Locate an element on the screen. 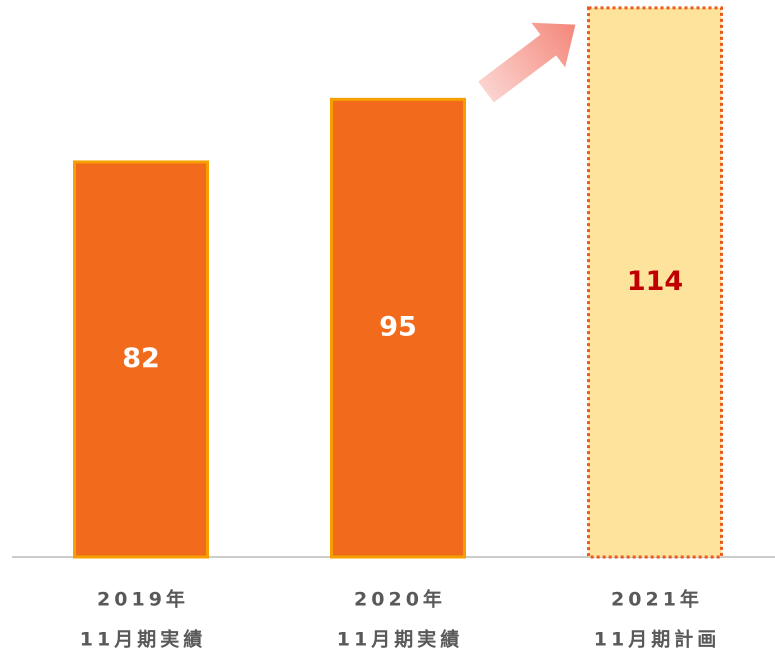 The image size is (775, 654). x-tick-label: 2019年 is located at coordinates (143, 599).